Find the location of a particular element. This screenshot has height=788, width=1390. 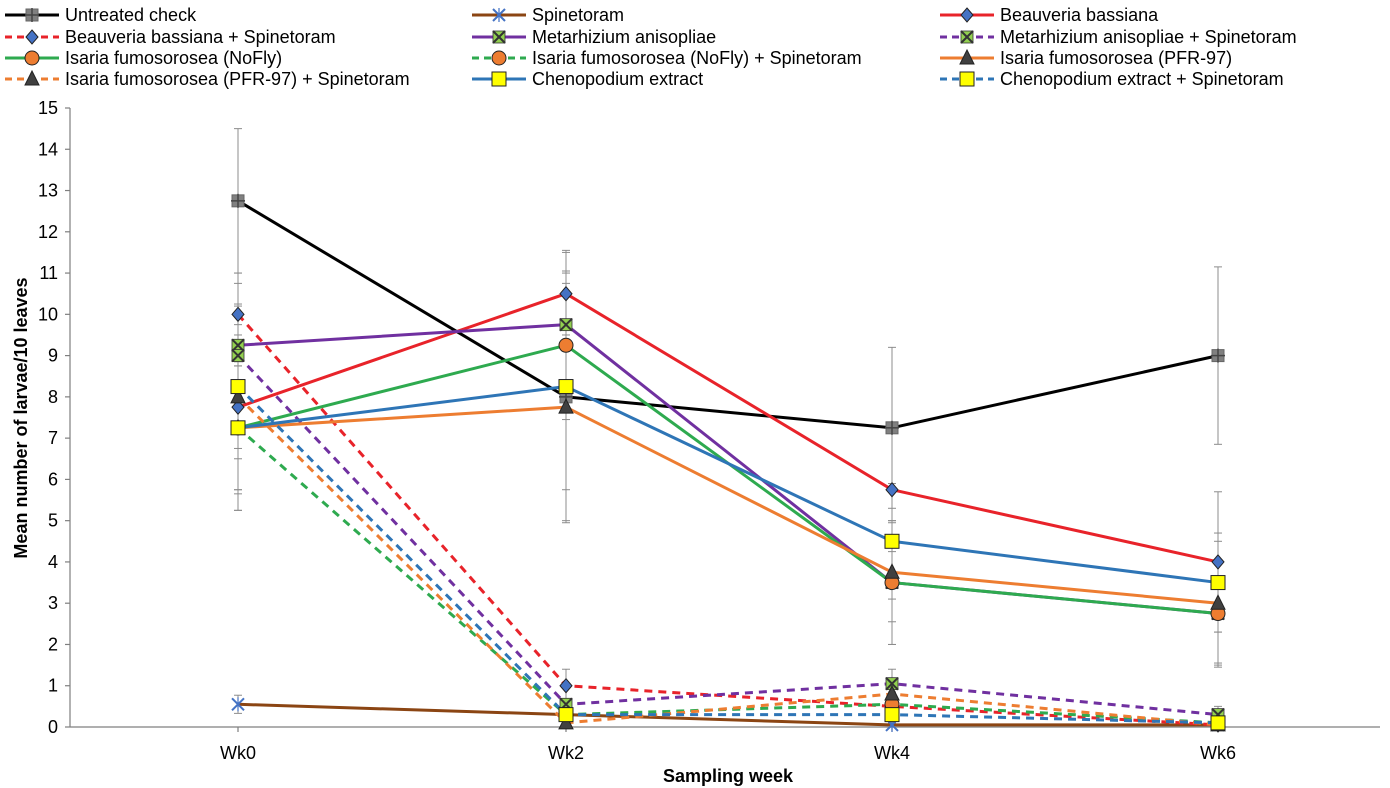

x-tick-label: Wk4 is located at coordinates (892, 753).